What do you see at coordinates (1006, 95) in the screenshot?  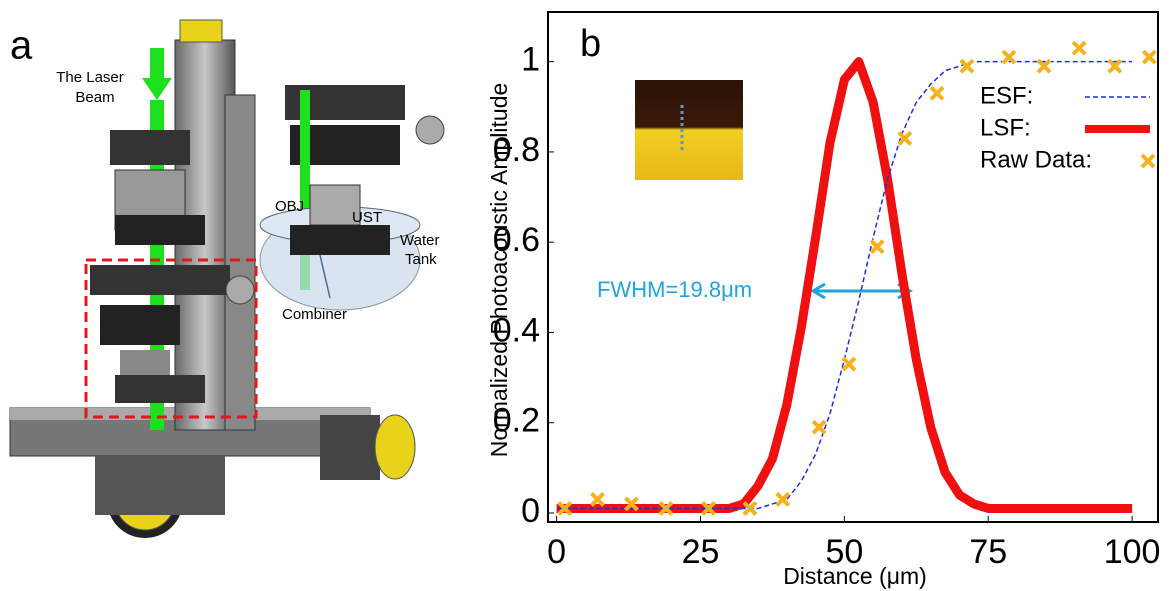 I see `legend-label: ESF:` at bounding box center [1006, 95].